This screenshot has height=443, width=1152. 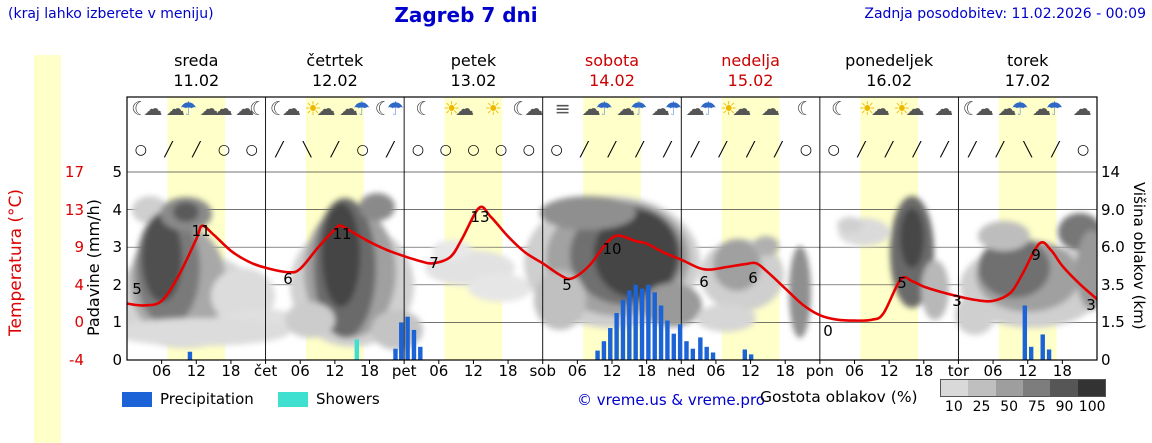 What do you see at coordinates (79, 284) in the screenshot?
I see `temp-tick: 4` at bounding box center [79, 284].